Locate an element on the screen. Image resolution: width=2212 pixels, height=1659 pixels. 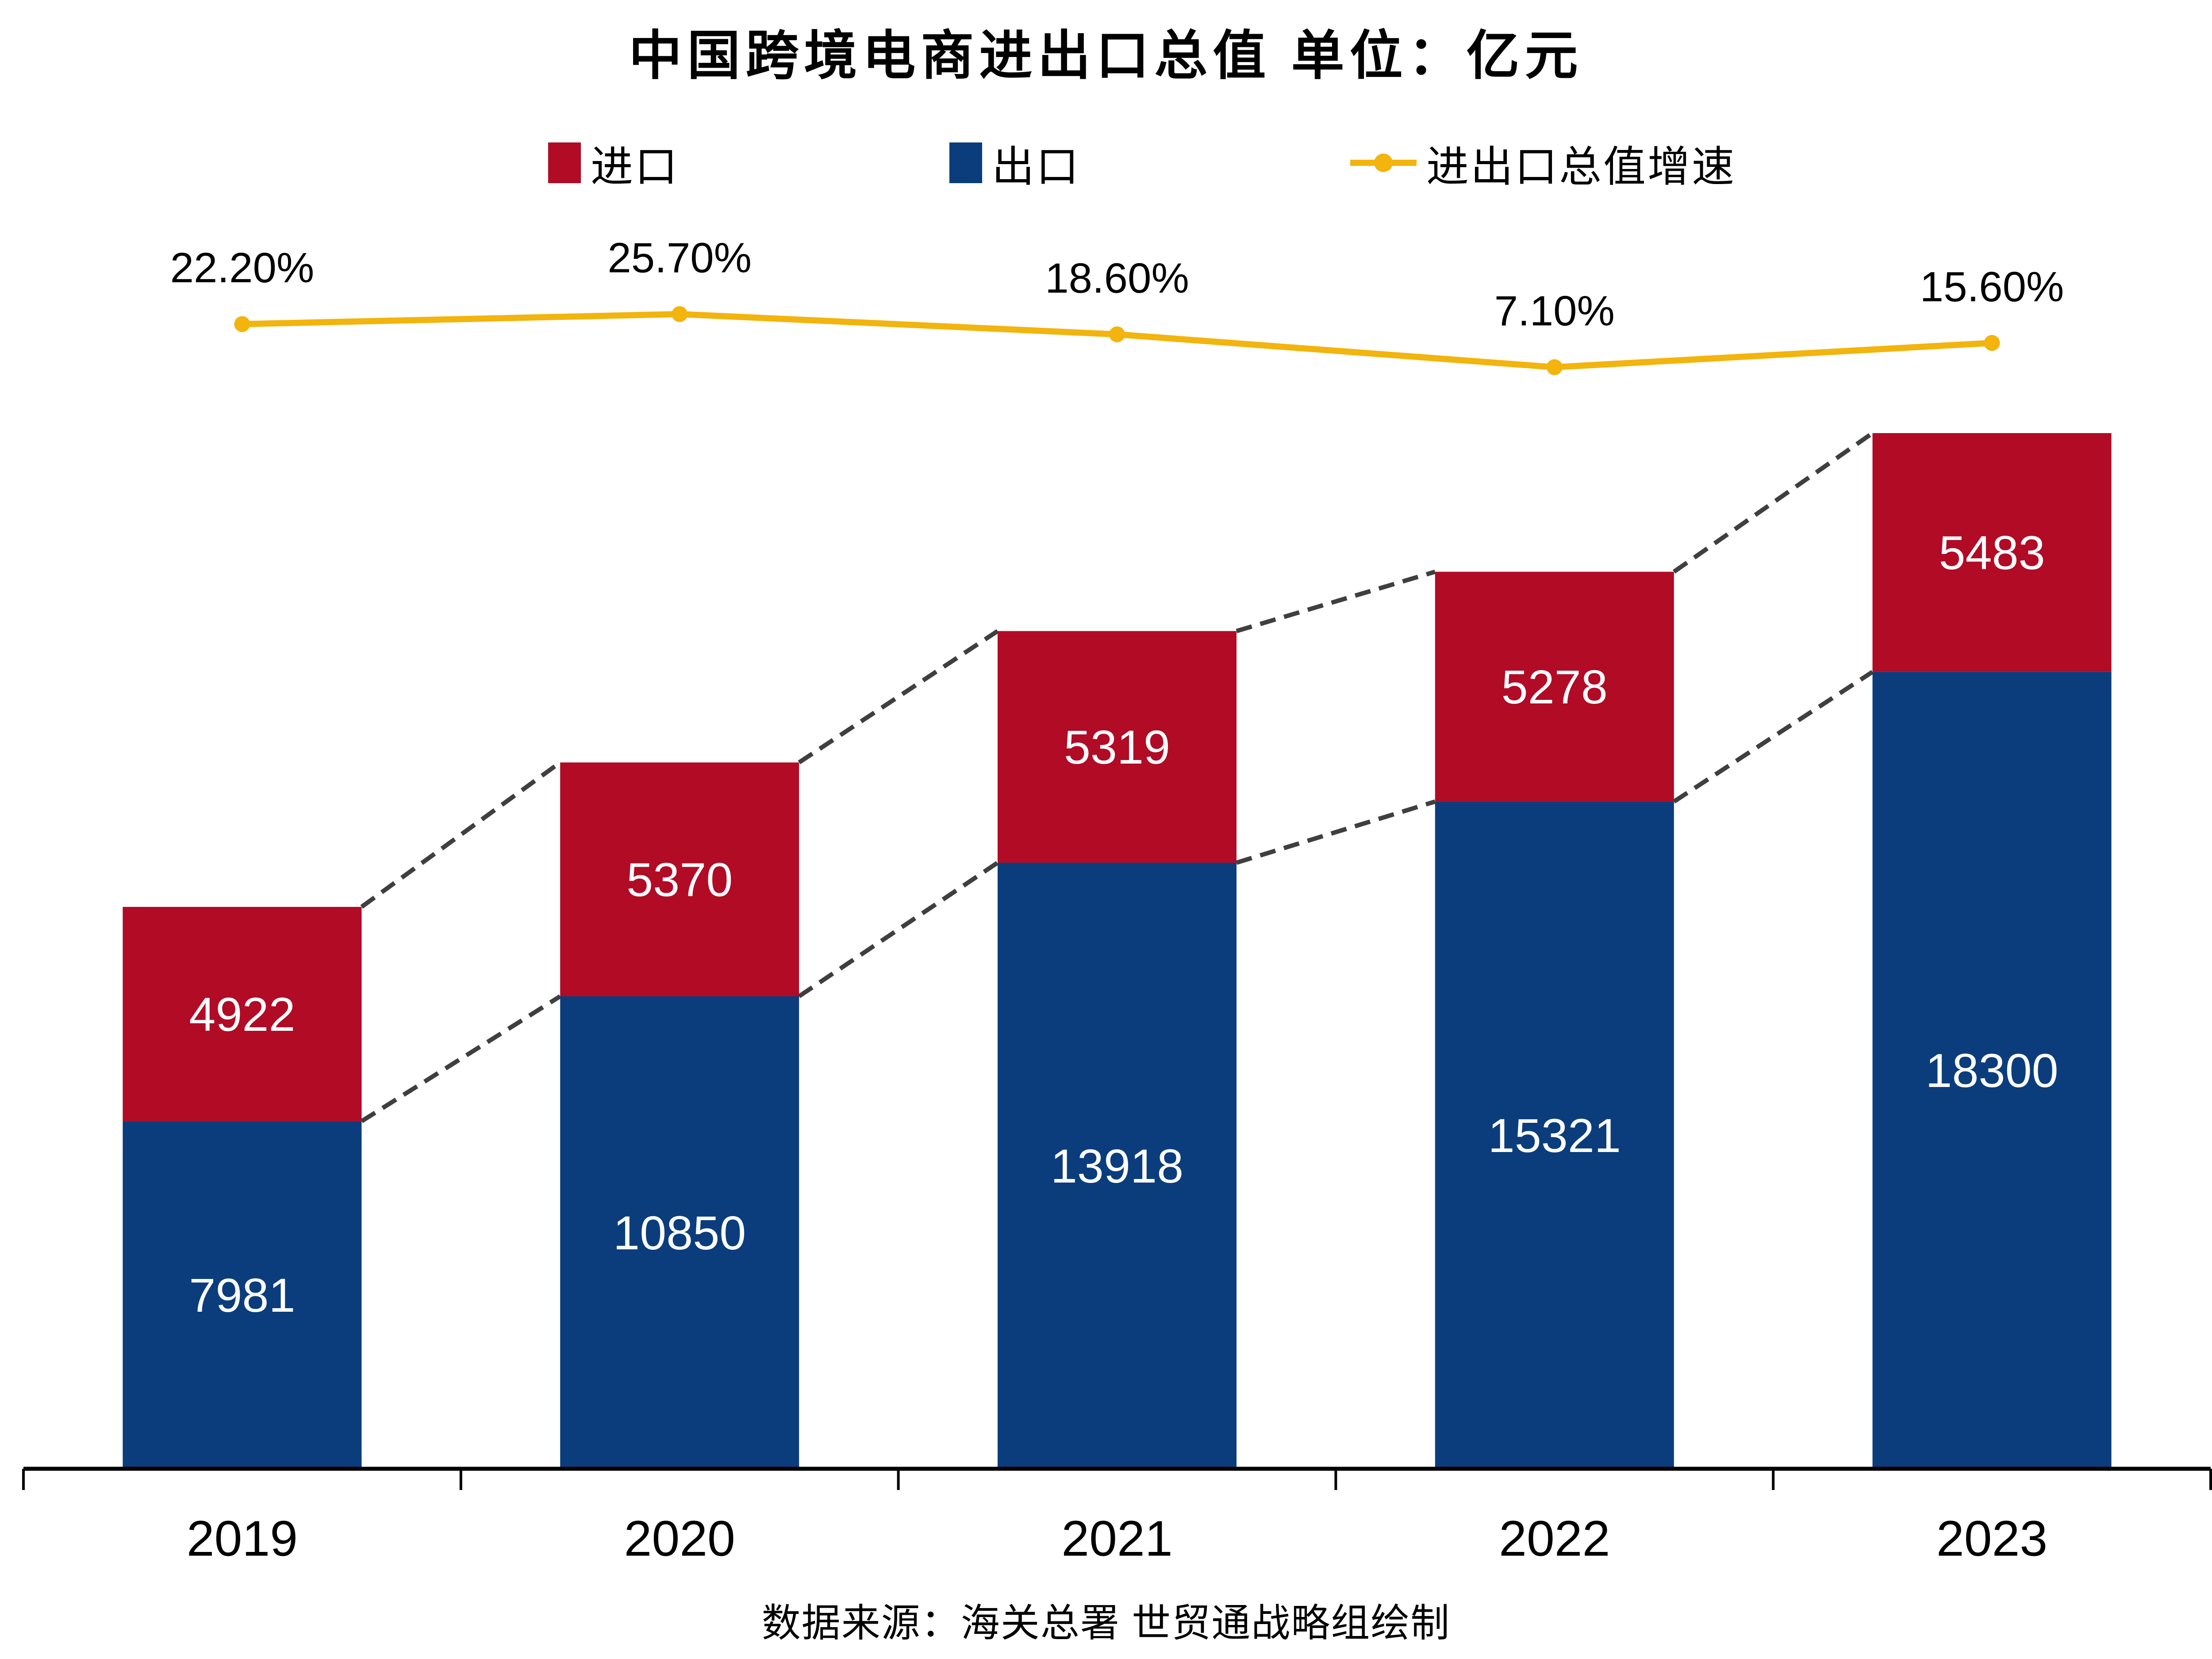
bar-label-export-2021: 13918 is located at coordinates (1117, 1166).